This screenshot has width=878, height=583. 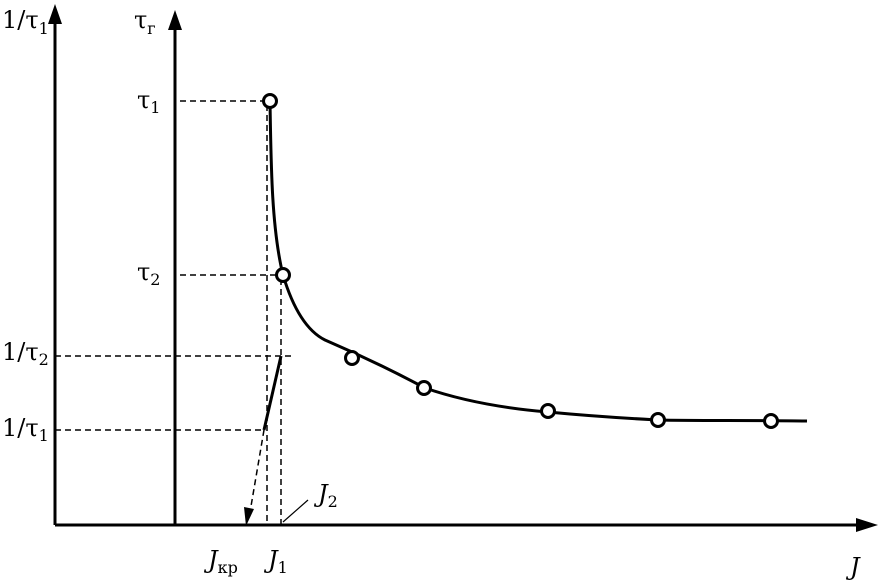 I want to click on x-axis-label: J, so click(x=853, y=567).